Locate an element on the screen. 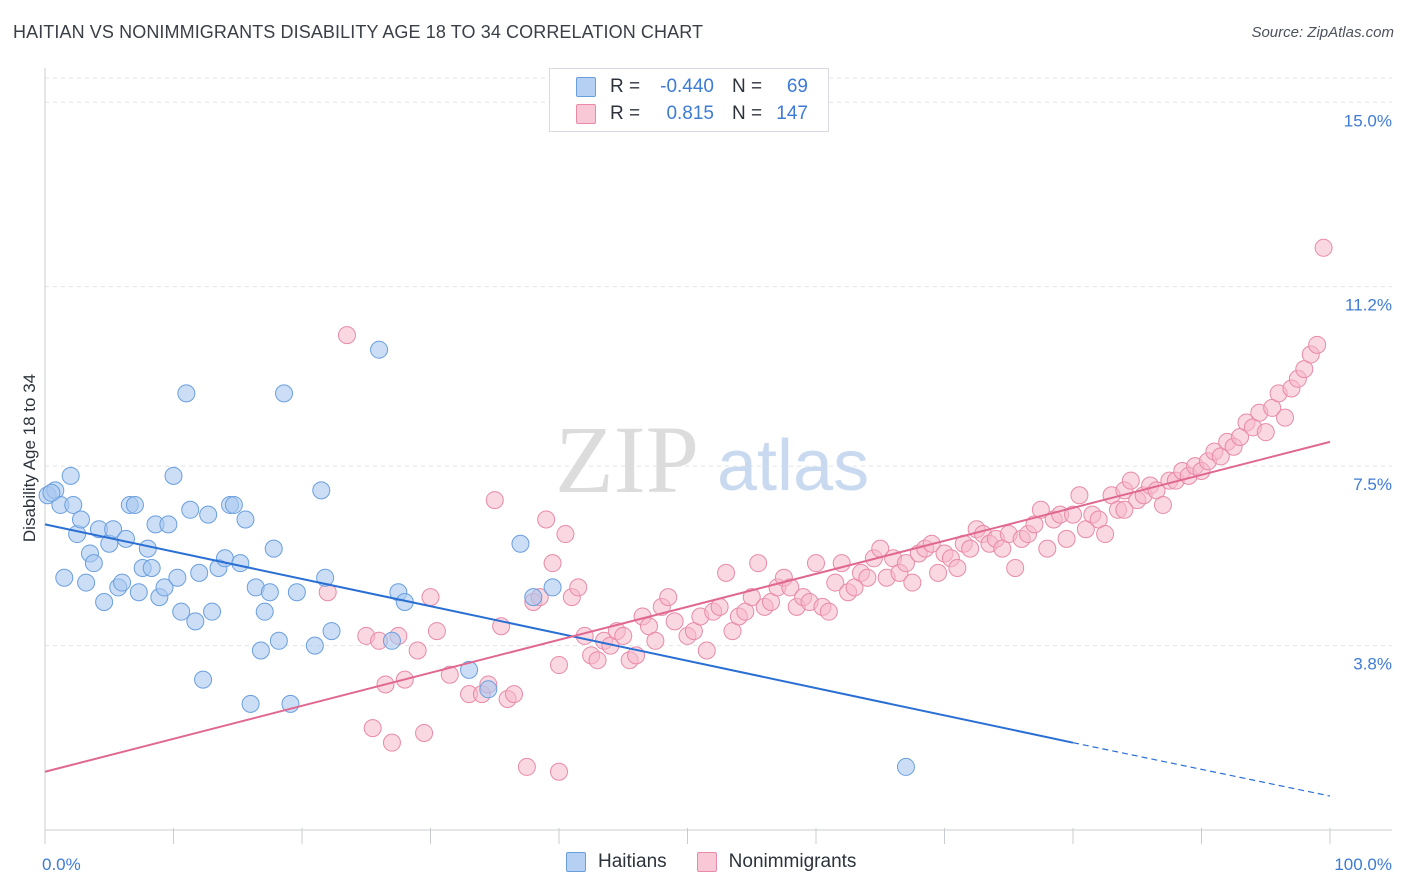 This screenshot has height=892, width=1406. y-tick-label: 7.5% is located at coordinates (1372, 484).